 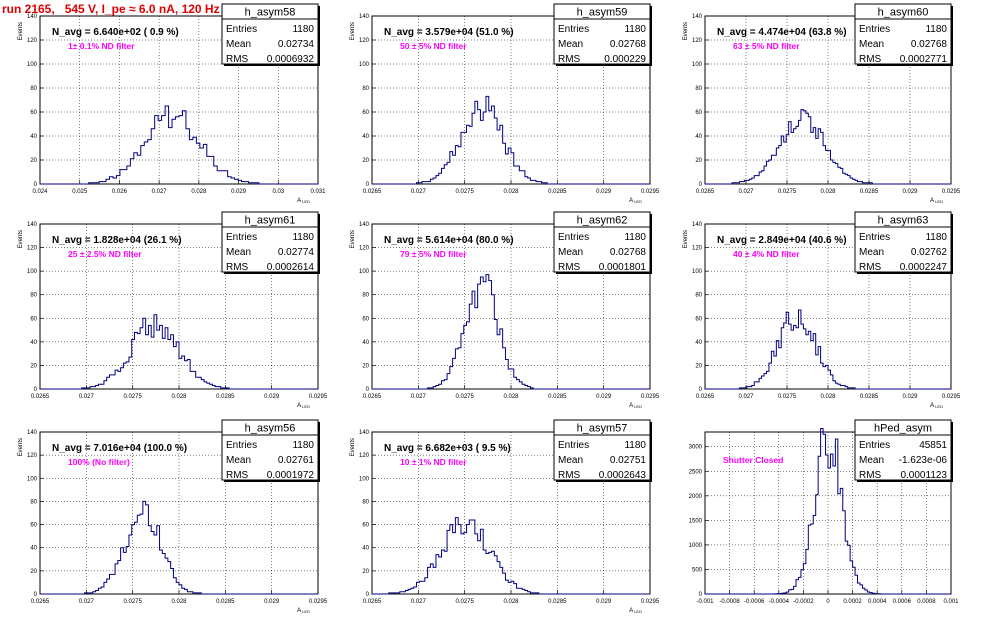 What do you see at coordinates (754, 602) in the screenshot?
I see `x-tick-label: -0.0006` at bounding box center [754, 602].